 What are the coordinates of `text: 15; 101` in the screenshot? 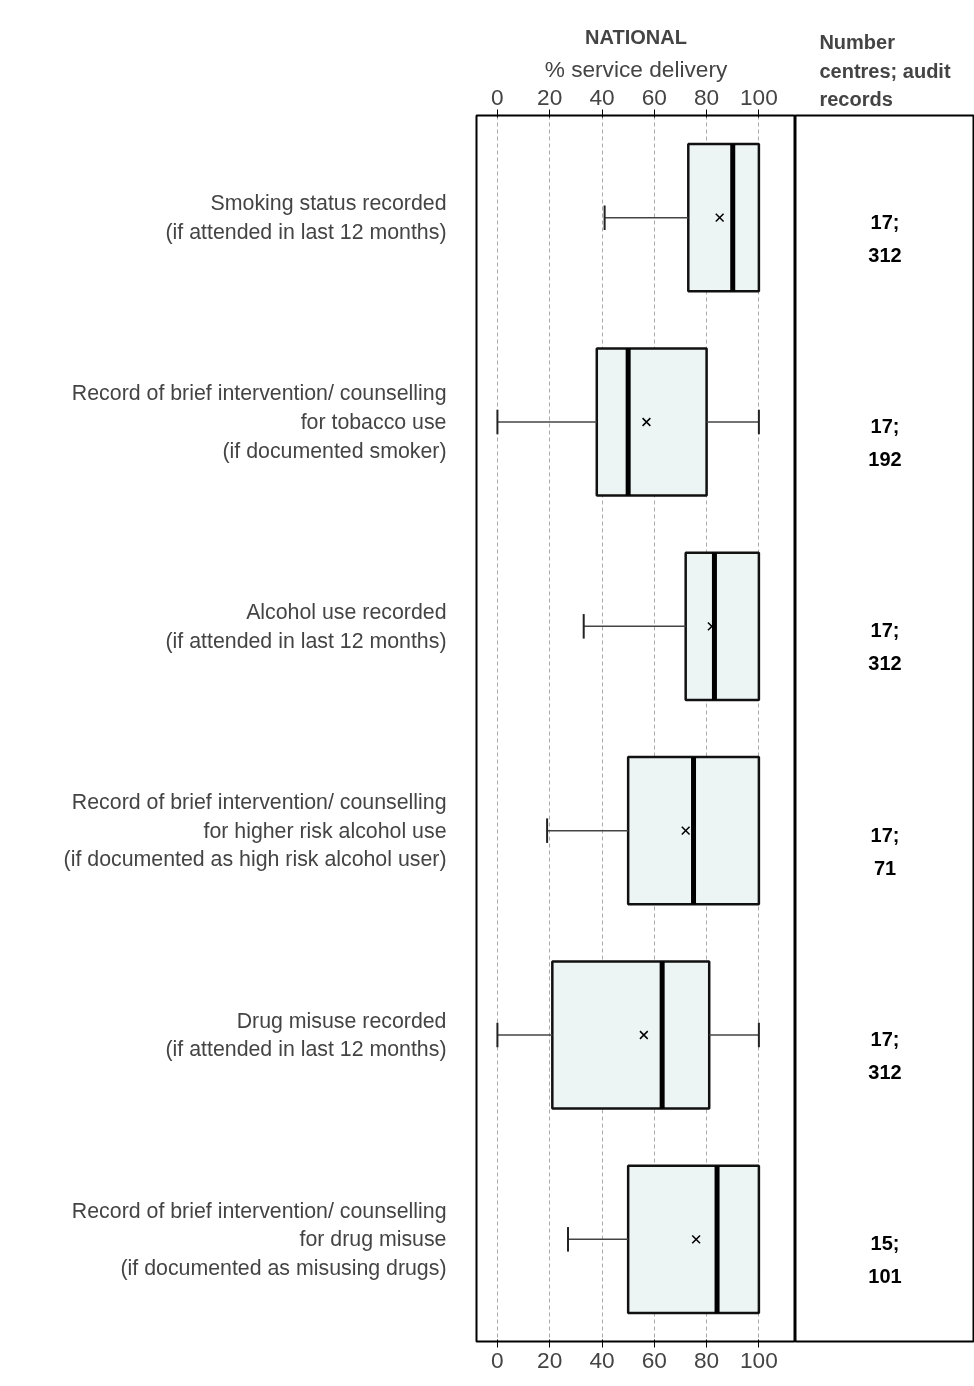 It's located at (885, 1260).